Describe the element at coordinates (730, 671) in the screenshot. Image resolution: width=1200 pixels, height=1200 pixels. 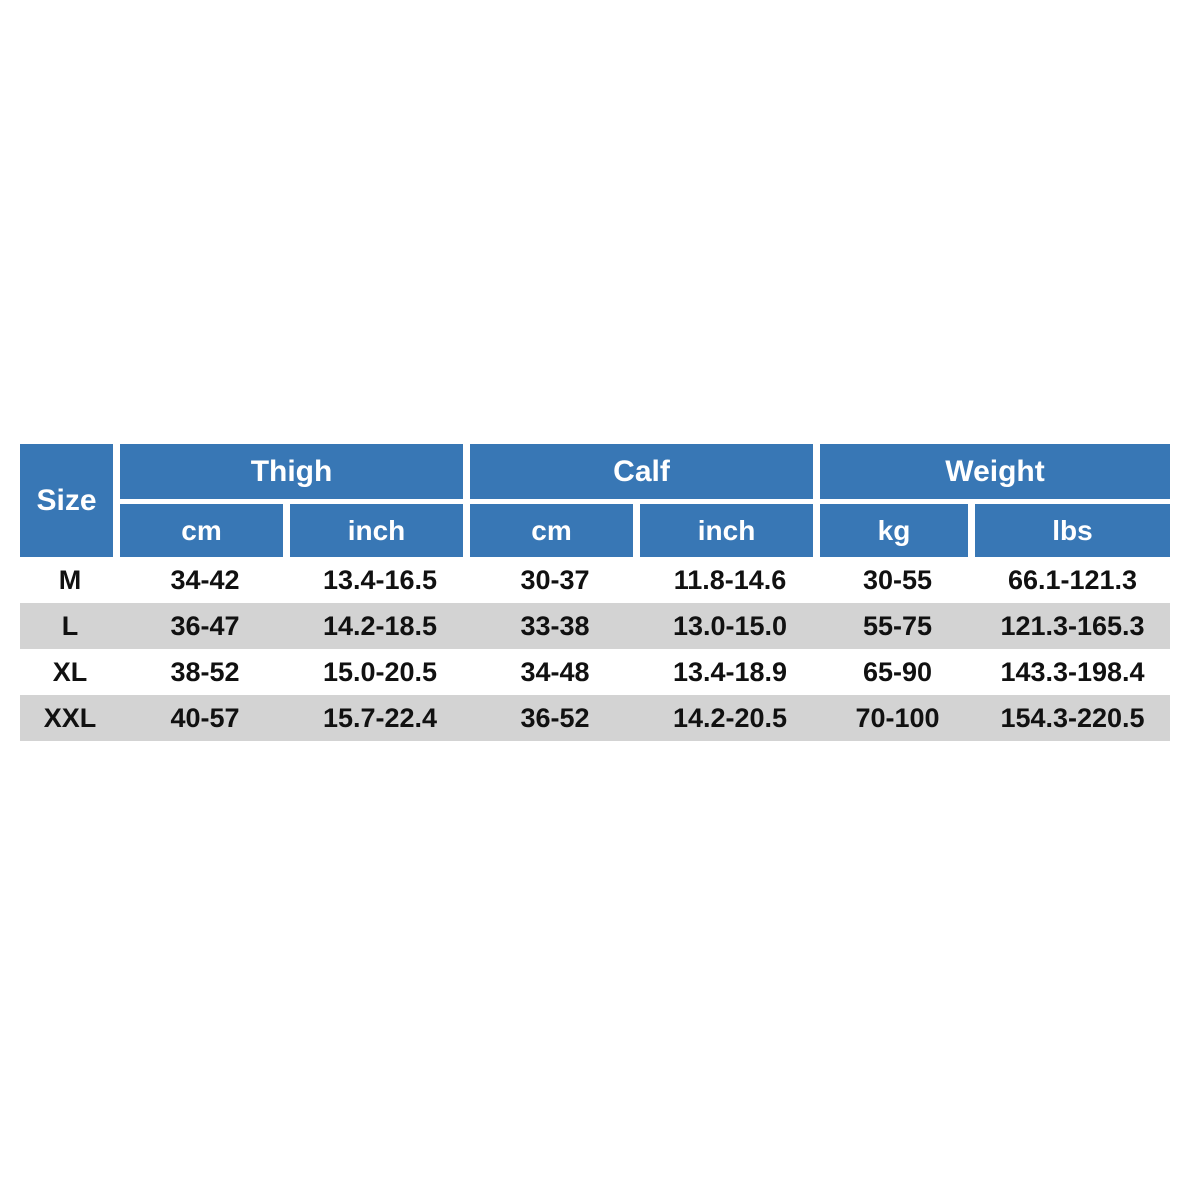
I see `cell-calf-inch: 13.4-18.9` at that location.